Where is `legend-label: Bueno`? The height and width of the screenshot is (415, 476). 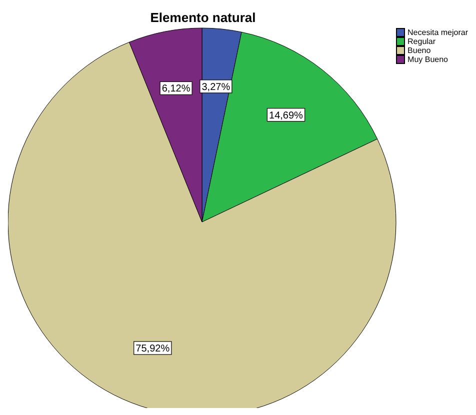 legend-label: Bueno is located at coordinates (419, 50).